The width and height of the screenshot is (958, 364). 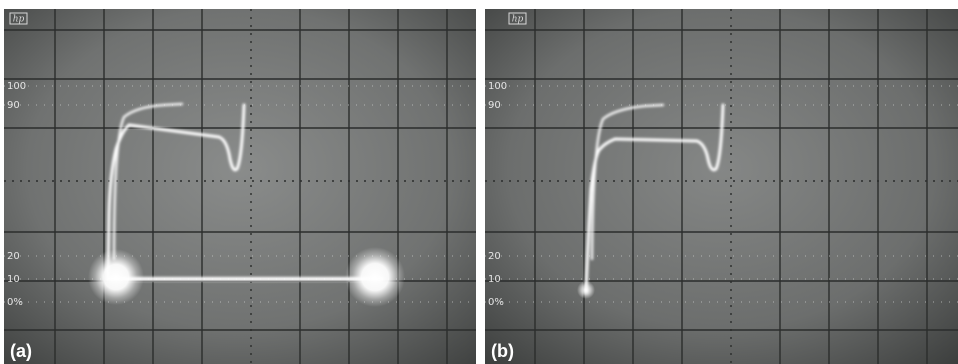 I want to click on trace-bloom-right, so click(x=375, y=277).